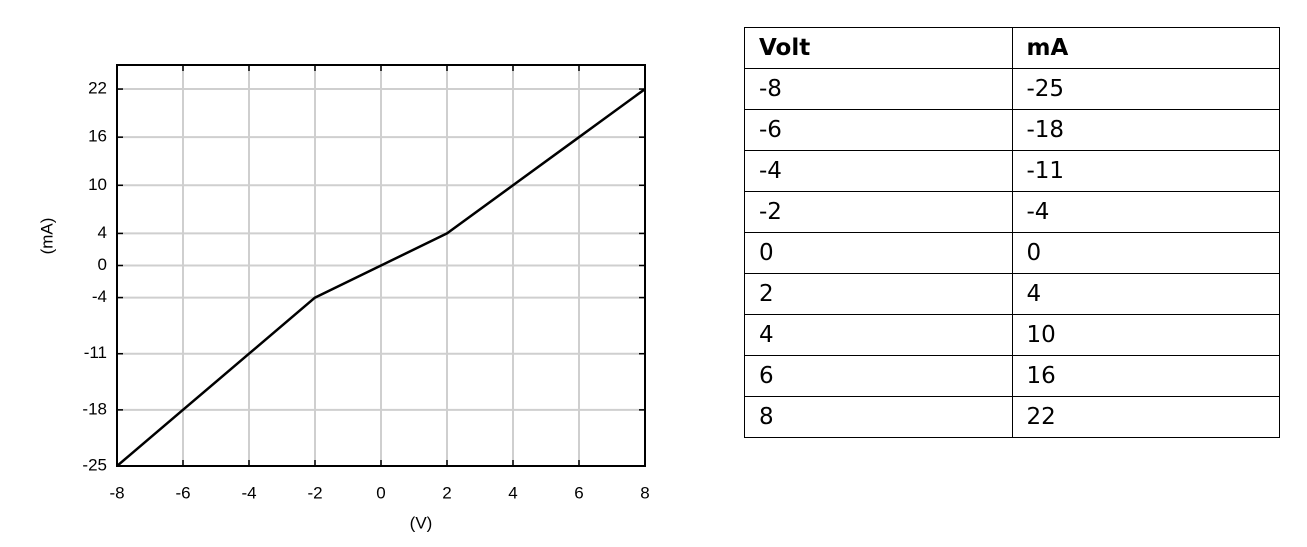 This screenshot has height=547, width=1307. What do you see at coordinates (182, 492) in the screenshot?
I see `x-tick-label: -6` at bounding box center [182, 492].